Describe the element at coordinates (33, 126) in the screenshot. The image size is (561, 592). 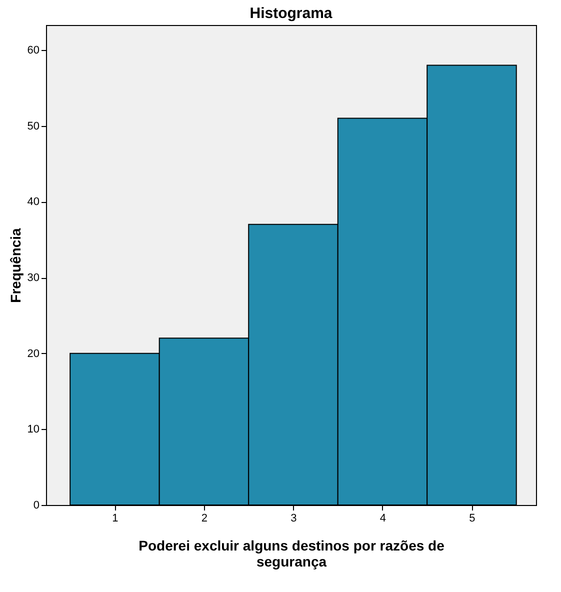
I see `y-tick-label: 50` at that location.